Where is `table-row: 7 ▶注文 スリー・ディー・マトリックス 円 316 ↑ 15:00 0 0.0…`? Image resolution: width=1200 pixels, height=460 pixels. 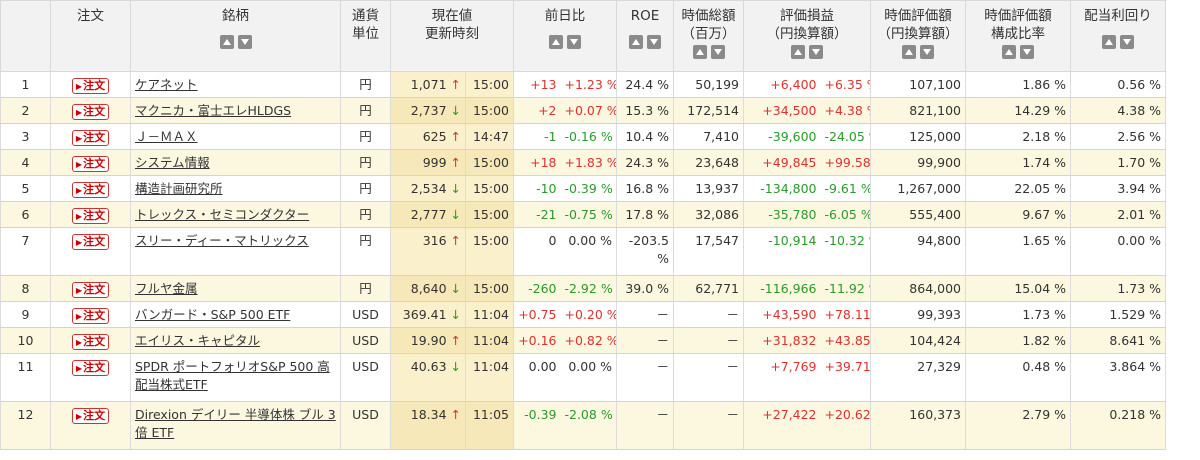 table-row: 7 ▶注文 スリー・ディー・マトリックス 円 316 ↑ 15:00 0 0.0… is located at coordinates (600, 251).